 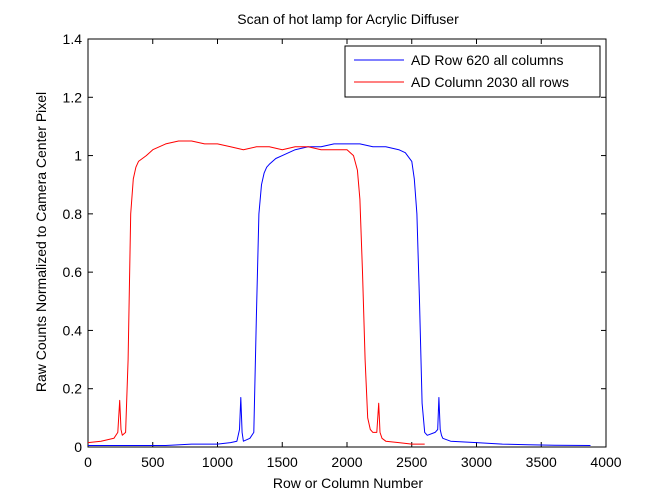 I want to click on x-tick-label: 4000, so click(x=605, y=462).